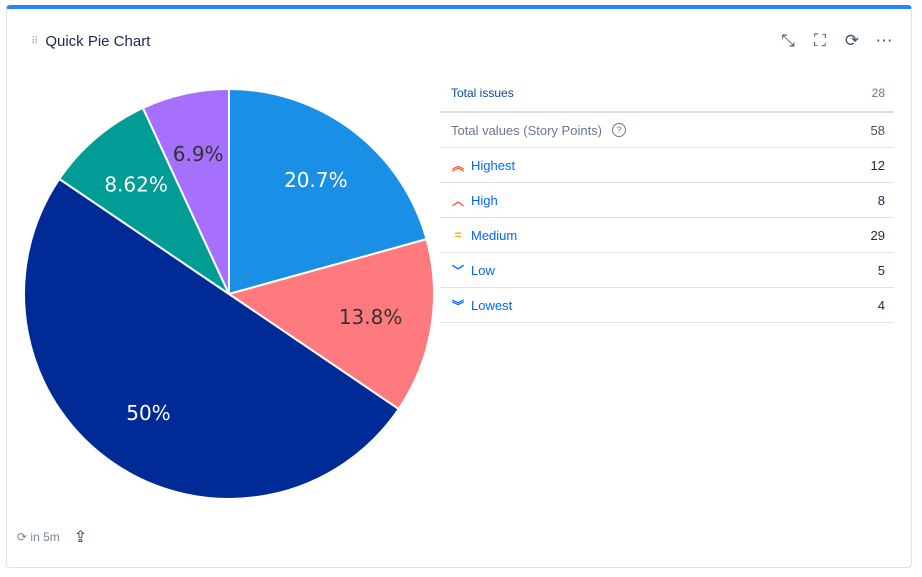 This screenshot has width=922, height=577. Describe the element at coordinates (788, 40) in the screenshot. I see `minimize-icon: ⤡` at that location.